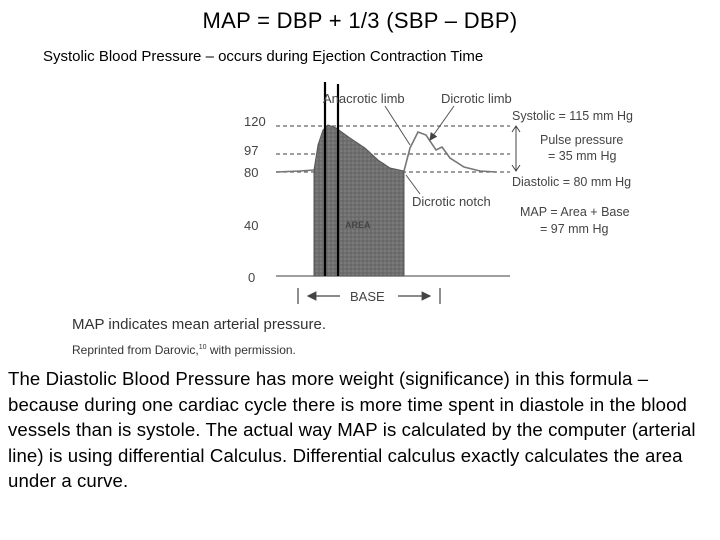  What do you see at coordinates (574, 229) in the screenshot?
I see `map-value-label: = 97 mm Hg` at bounding box center [574, 229].